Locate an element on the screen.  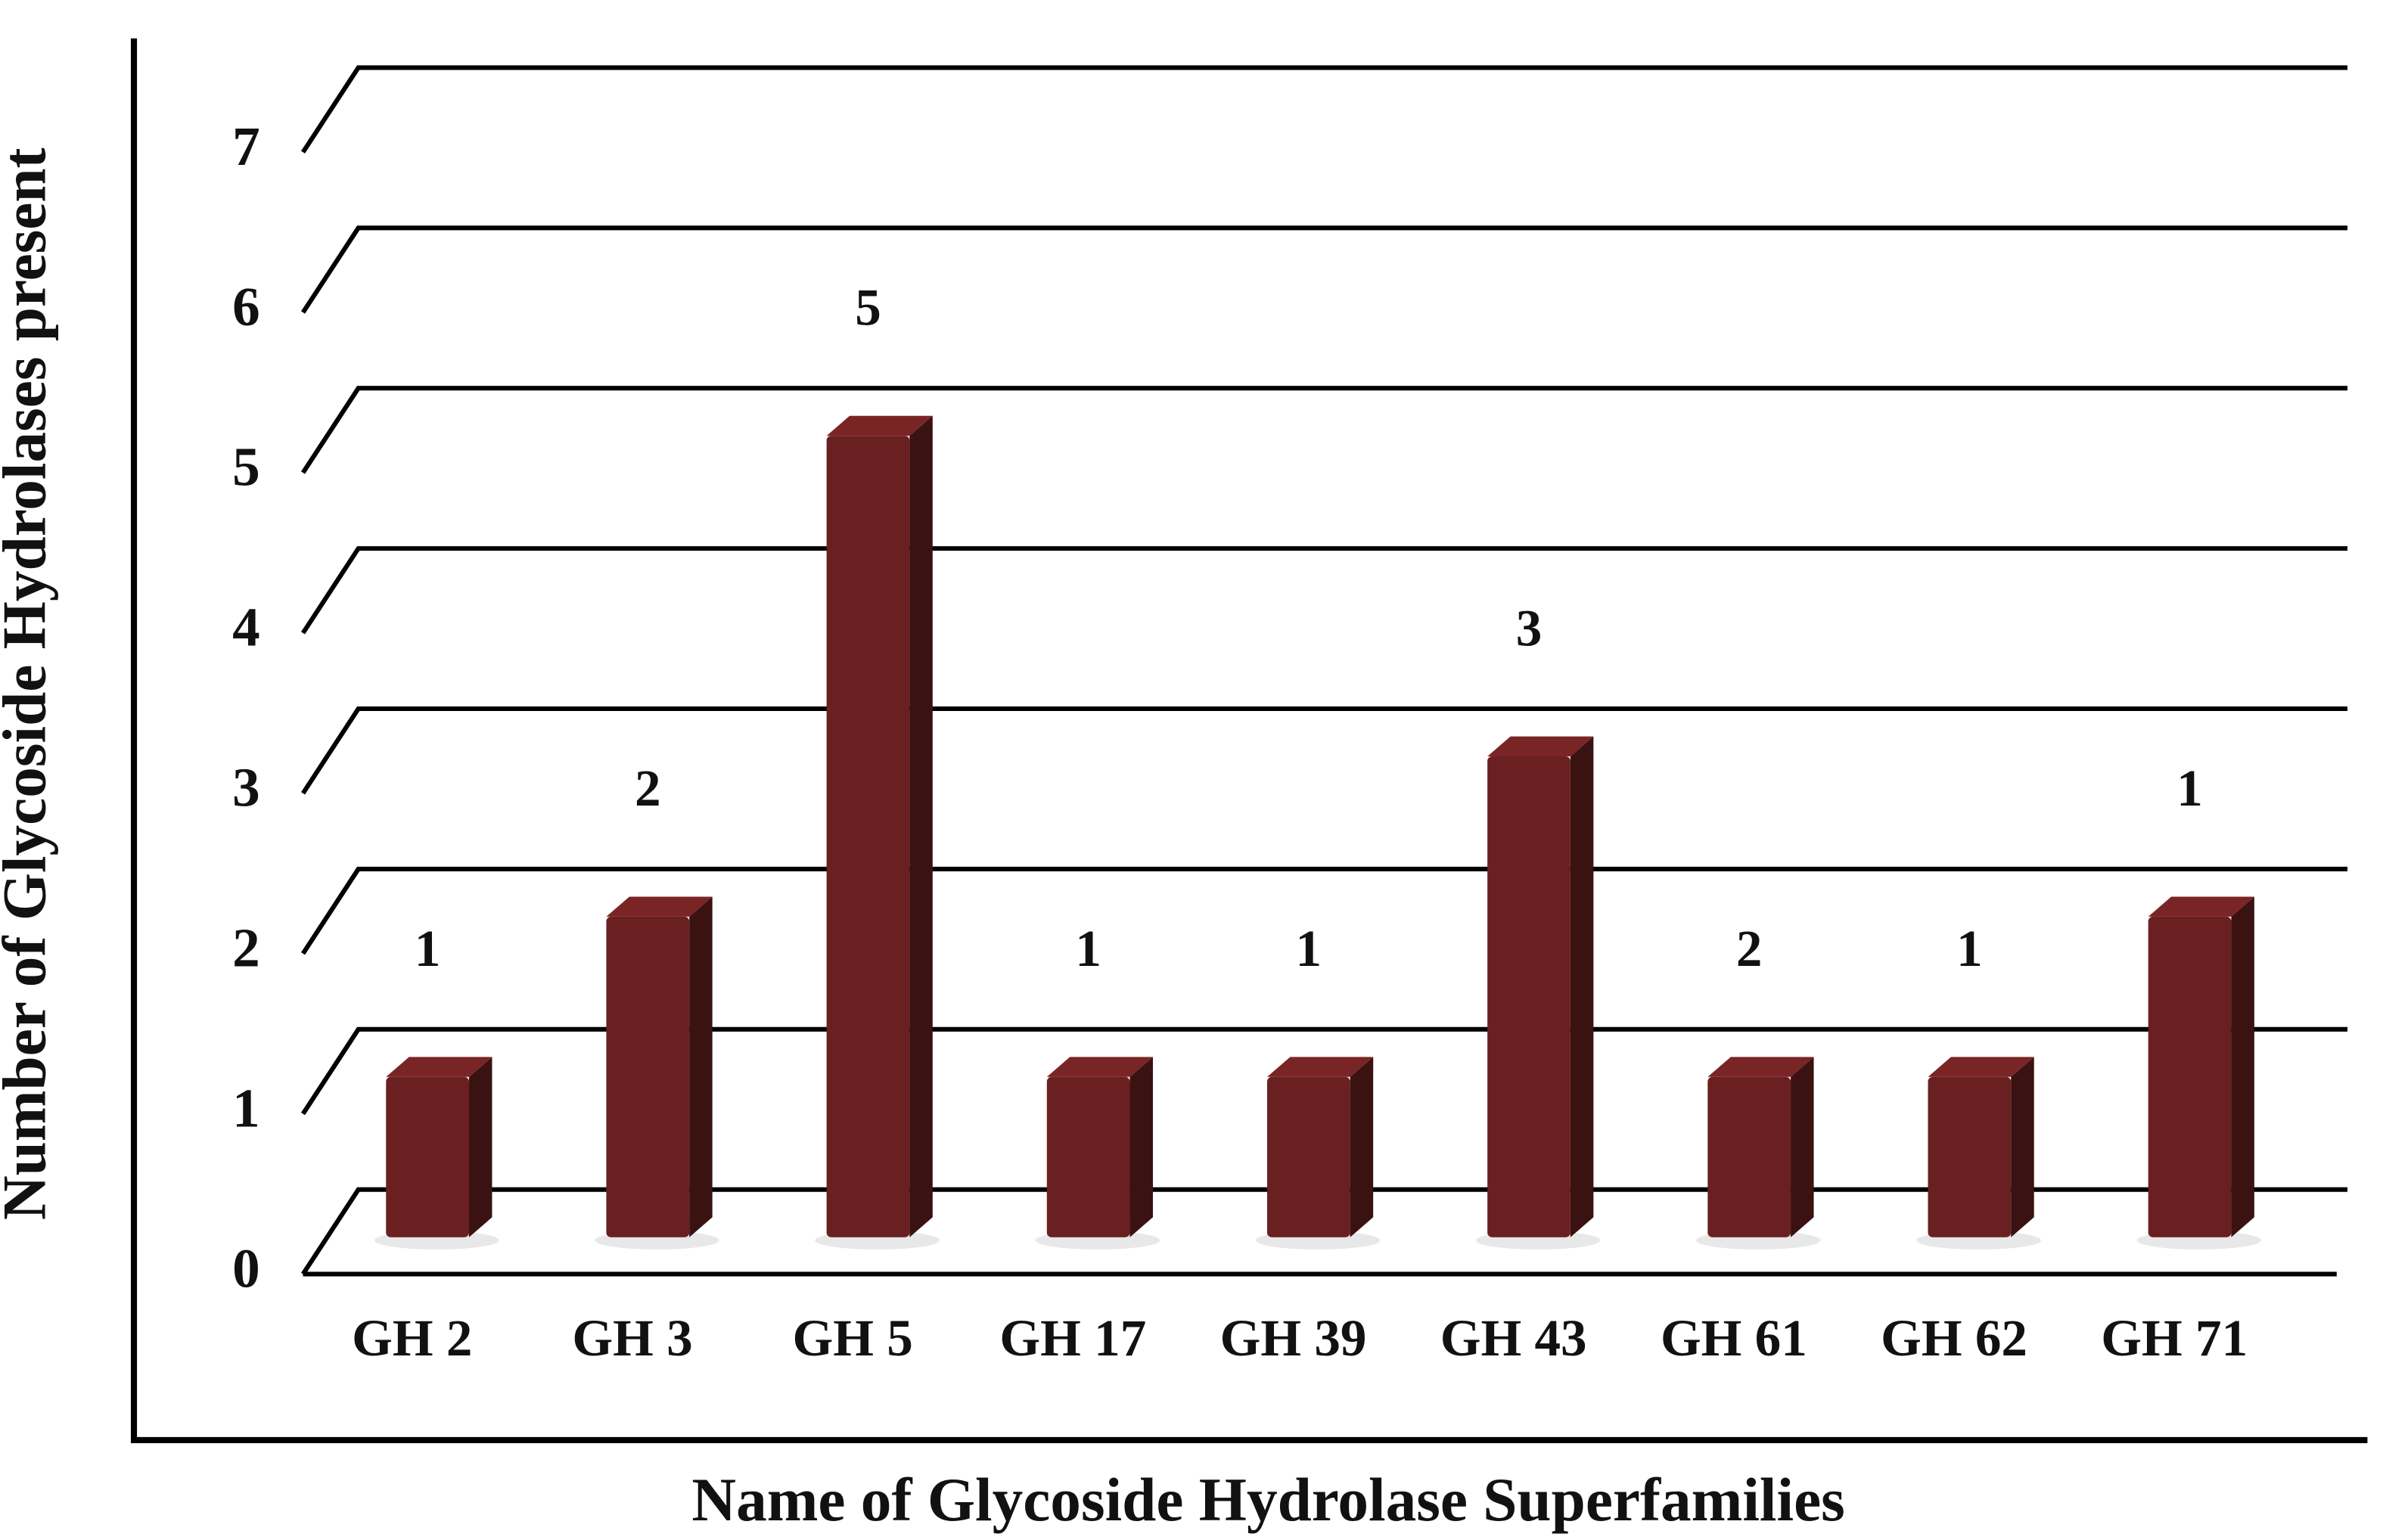
x-tick-label: GH 71 is located at coordinates (2174, 1338).